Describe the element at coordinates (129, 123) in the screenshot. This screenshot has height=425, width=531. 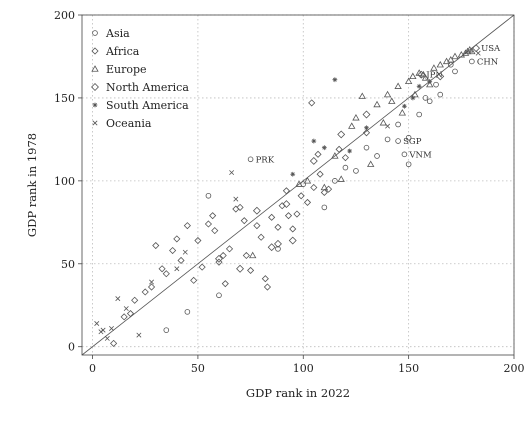
I see `legend-label: Oceania` at that location.